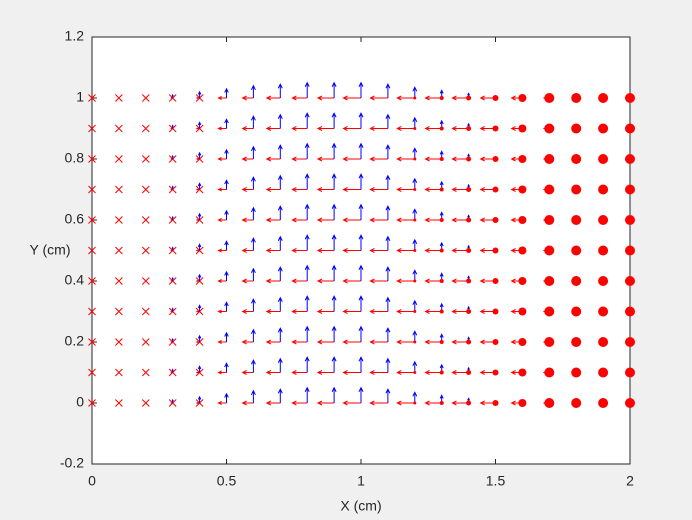 This screenshot has width=692, height=520. Describe the element at coordinates (75, 280) in the screenshot. I see `y-tick-label: 0.4` at that location.